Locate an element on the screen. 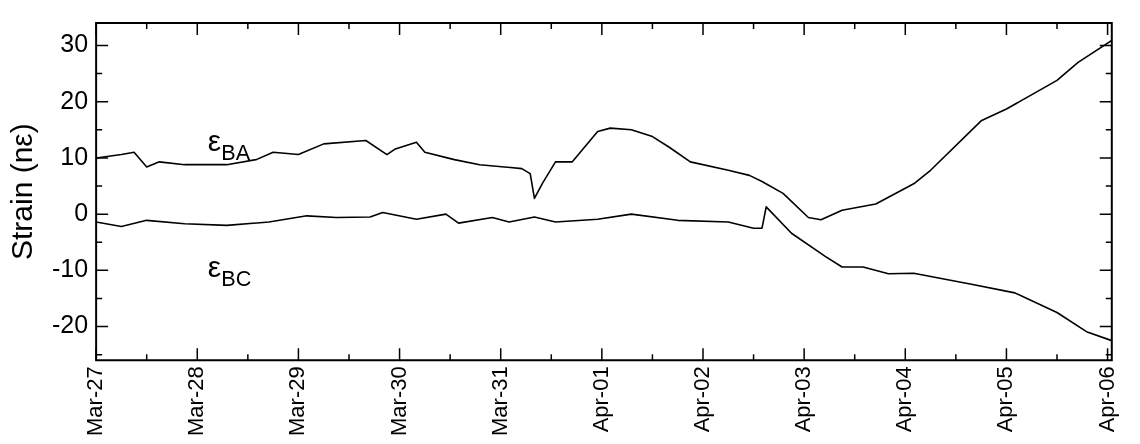 The image size is (1140, 444). x-tick-label: Mar-29 is located at coordinates (297, 401).